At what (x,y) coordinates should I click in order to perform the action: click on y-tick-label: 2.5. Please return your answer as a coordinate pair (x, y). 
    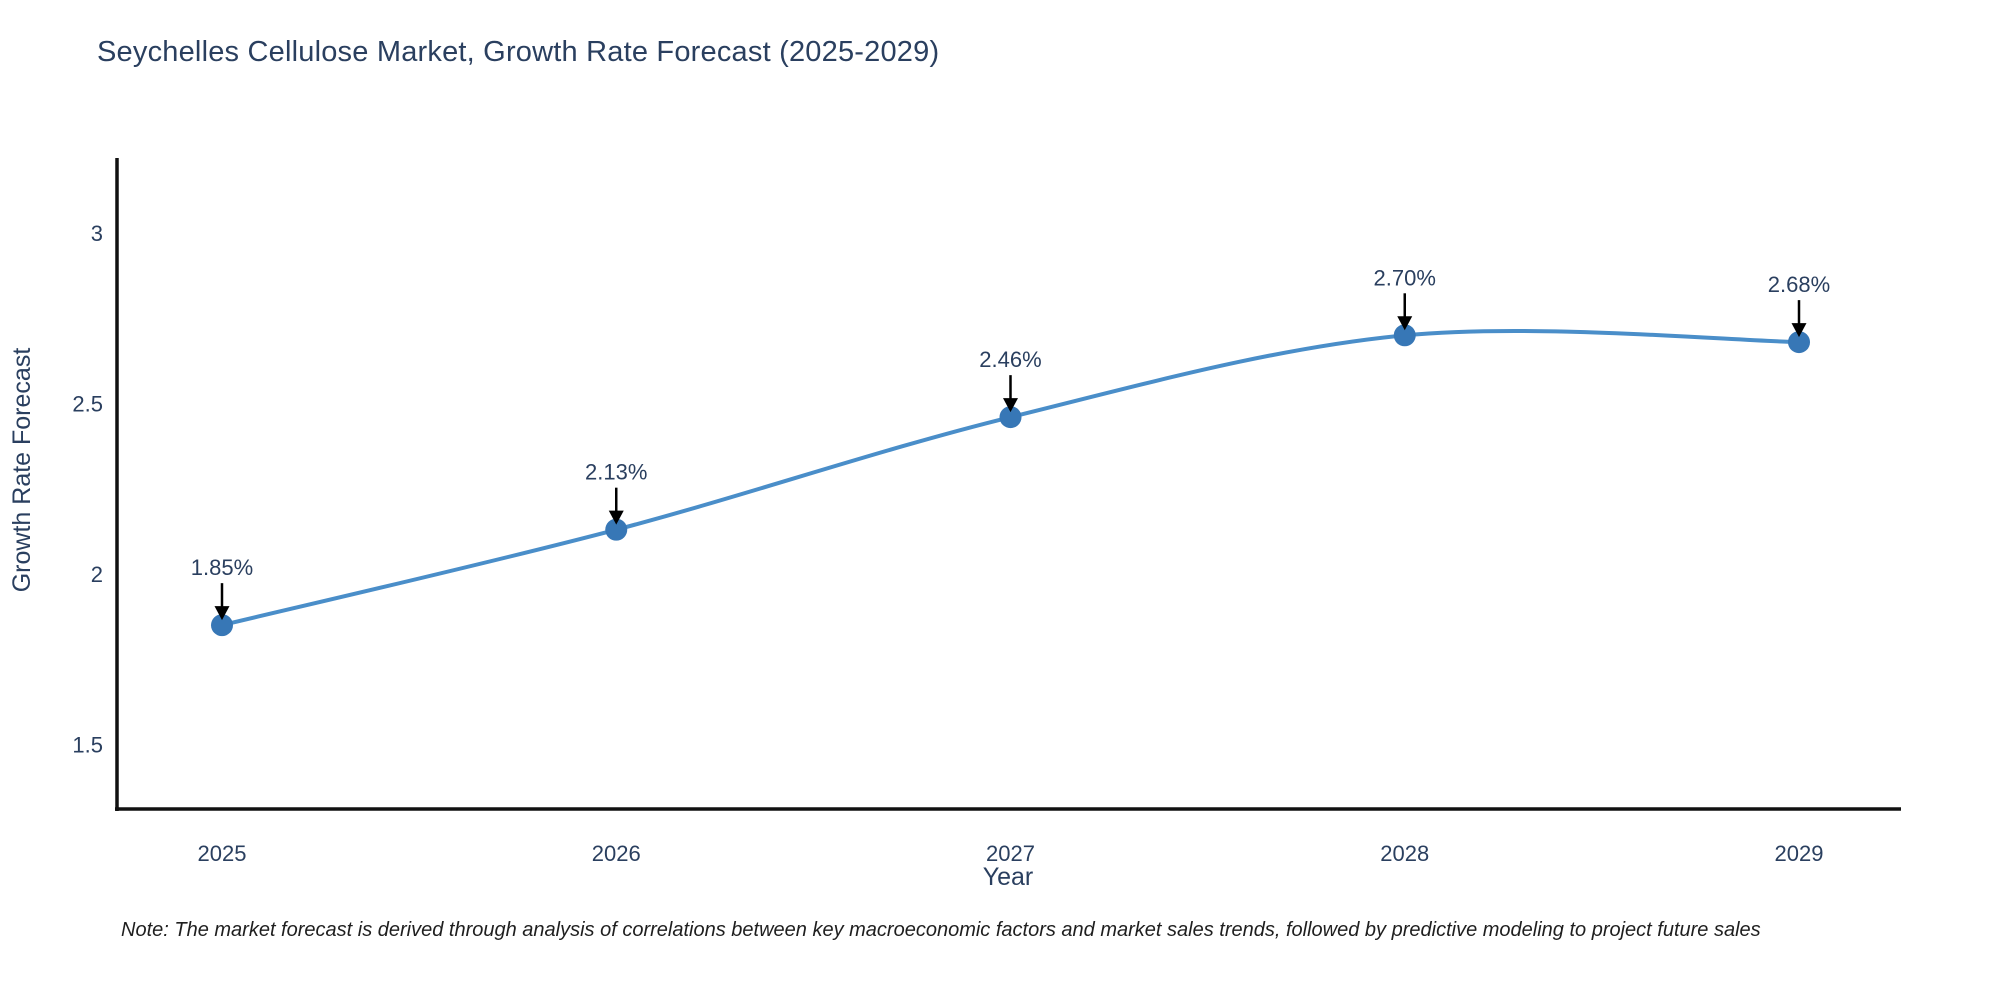
    Looking at the image, I should click on (87, 404).